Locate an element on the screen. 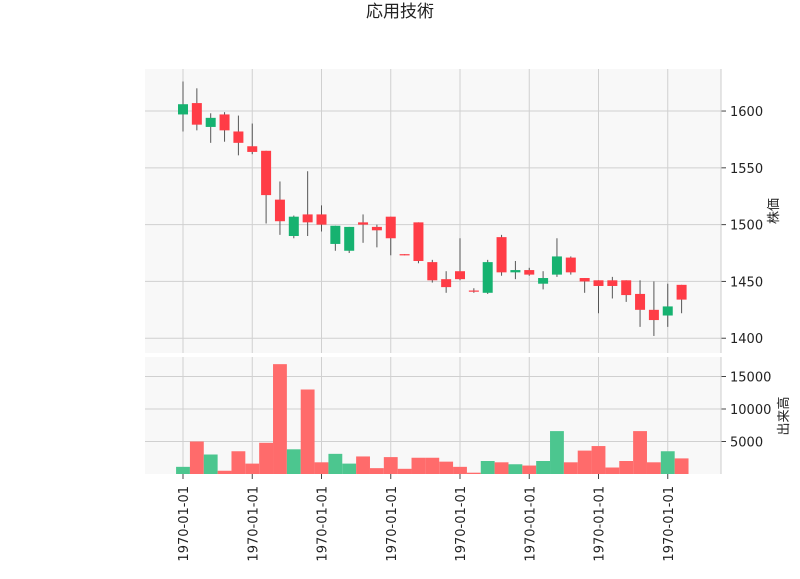  price-tick-label: 1450 is located at coordinates (746, 282).